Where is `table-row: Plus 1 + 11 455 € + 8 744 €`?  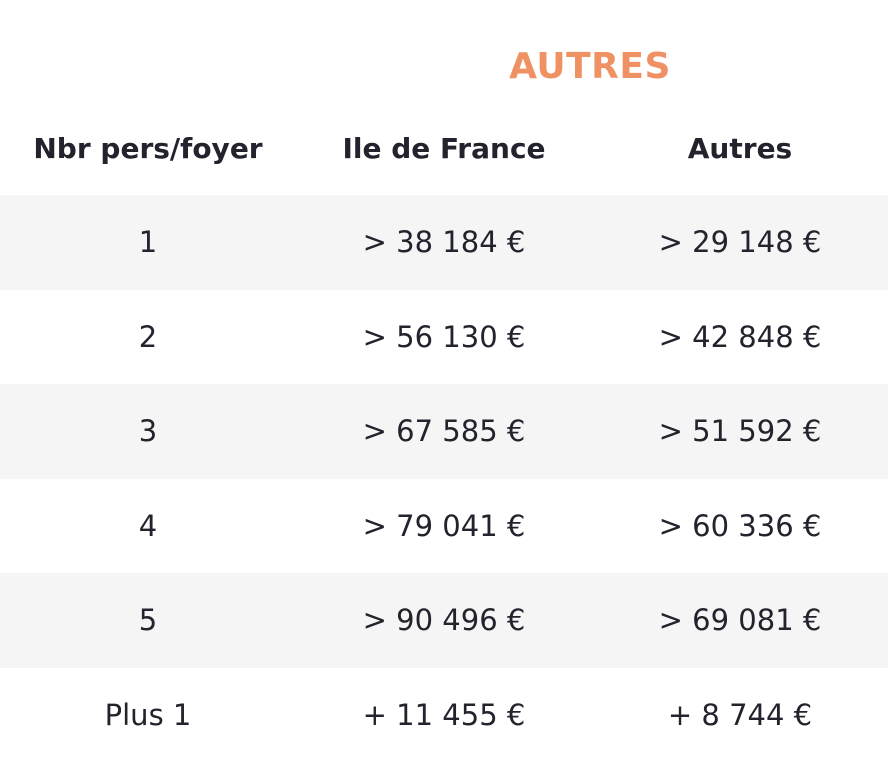 table-row: Plus 1 + 11 455 € + 8 744 € is located at coordinates (444, 715).